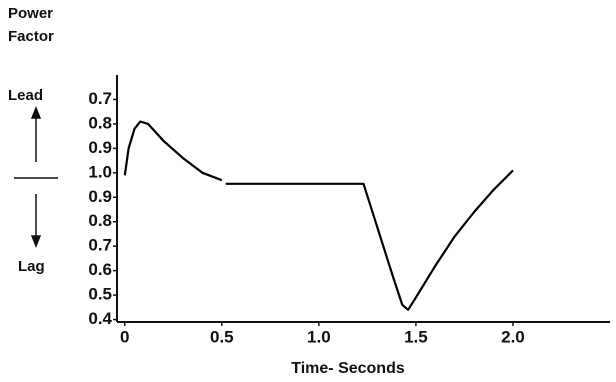 The height and width of the screenshot is (382, 616). I want to click on y-tick-label: 0.6, so click(100, 269).